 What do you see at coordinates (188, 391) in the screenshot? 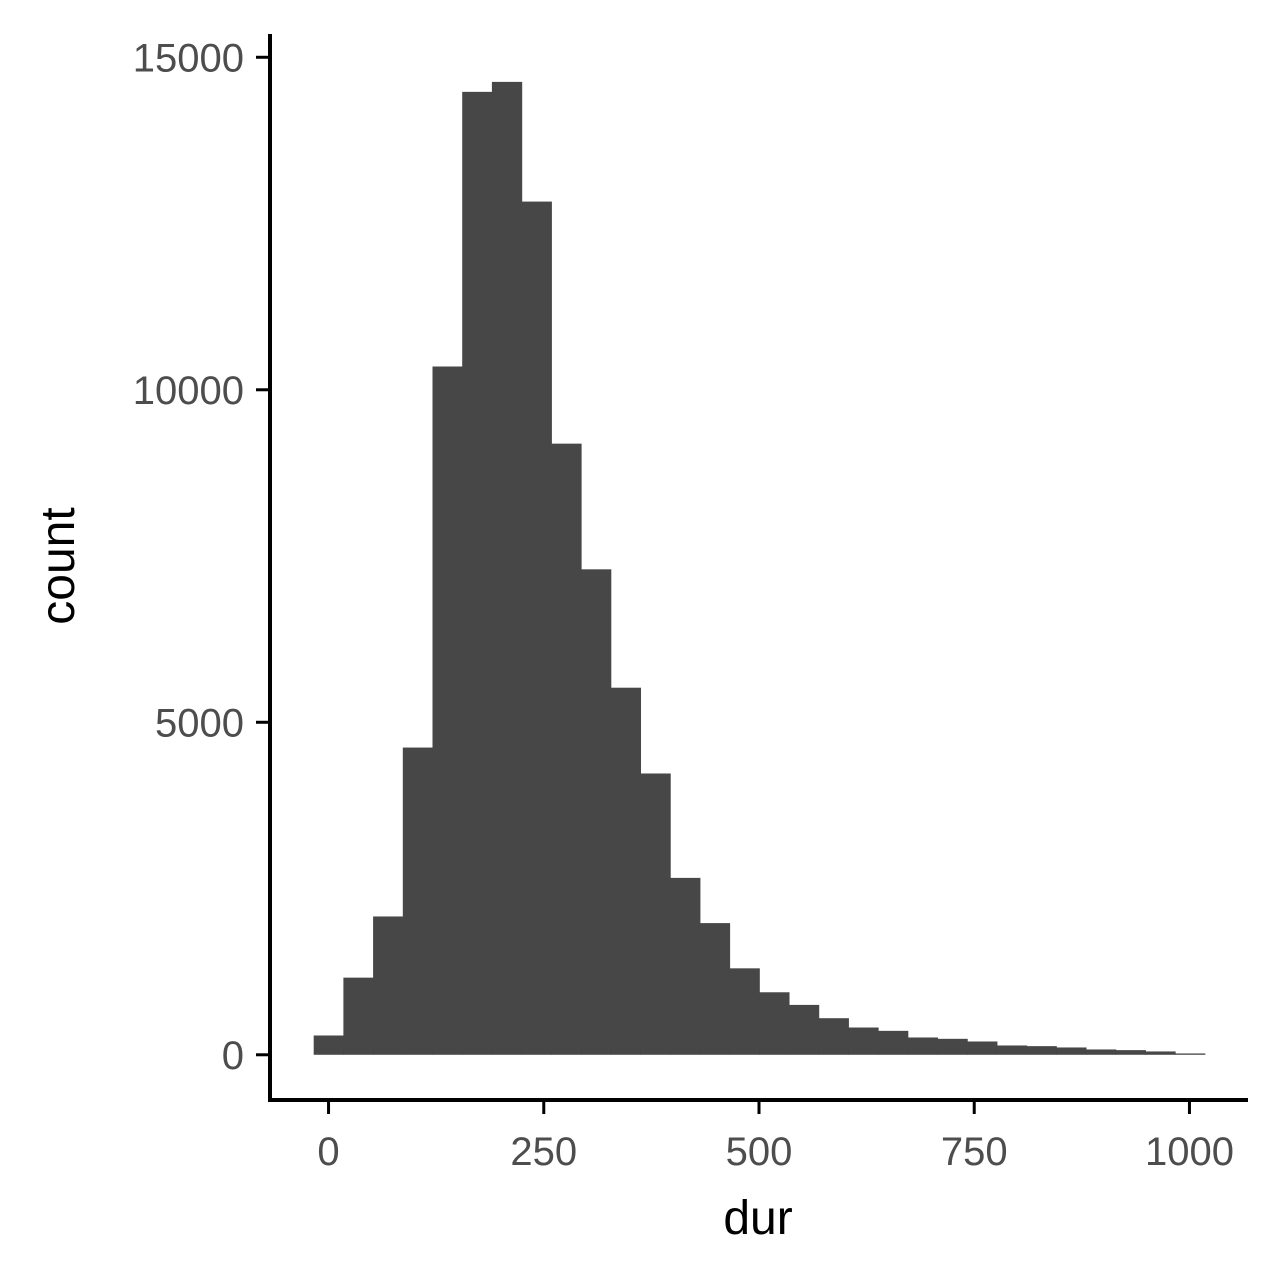
I see `y-tick-label: 10000` at bounding box center [188, 391].